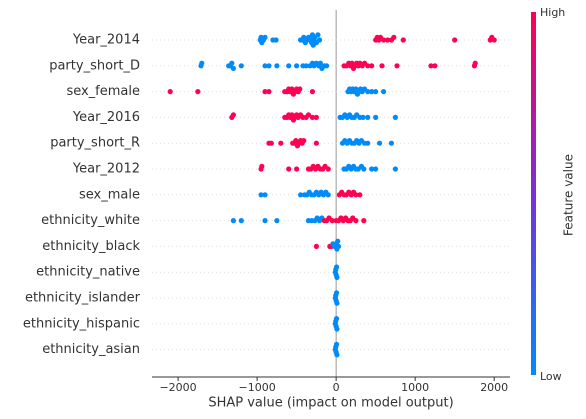 The height and width of the screenshot is (419, 586). What do you see at coordinates (569, 195) in the screenshot?
I see `colorbar-label: Feature value` at bounding box center [569, 195].